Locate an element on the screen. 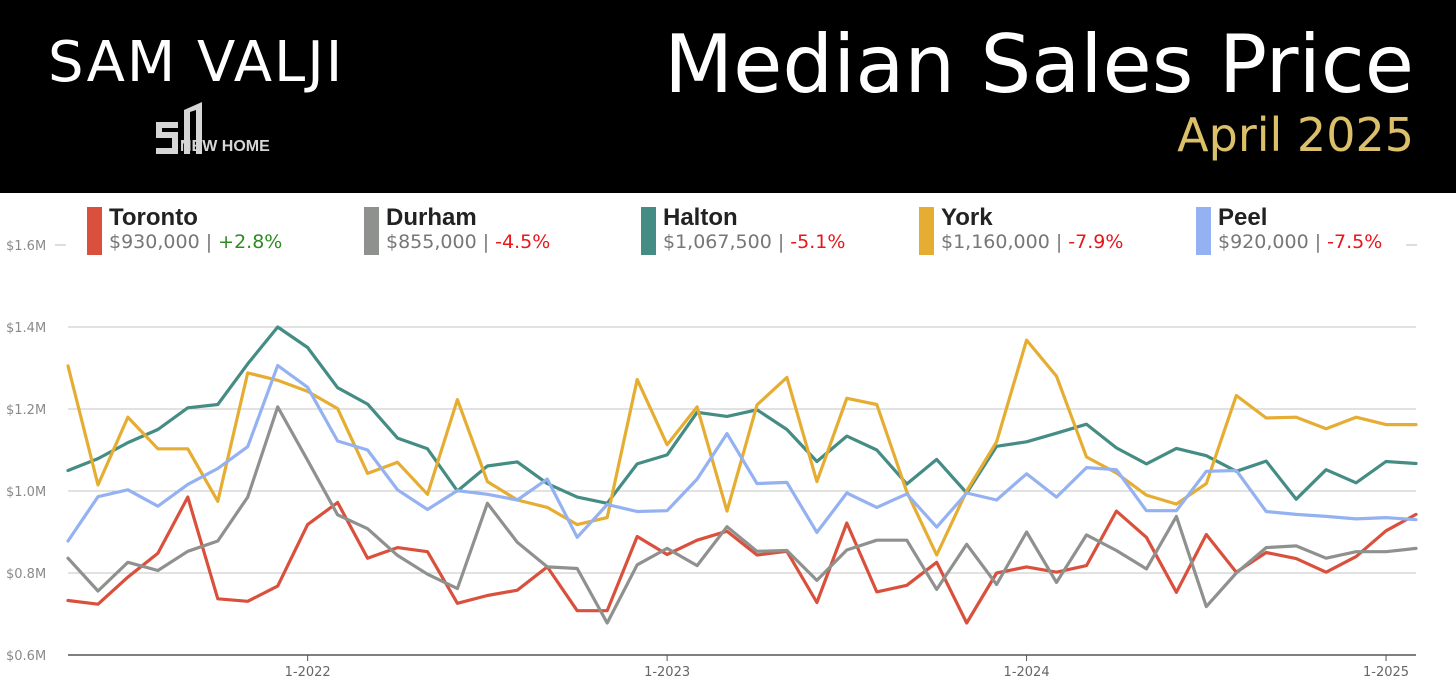 This screenshot has height=687, width=1456. new-home-logo-icon is located at coordinates (179, 128).